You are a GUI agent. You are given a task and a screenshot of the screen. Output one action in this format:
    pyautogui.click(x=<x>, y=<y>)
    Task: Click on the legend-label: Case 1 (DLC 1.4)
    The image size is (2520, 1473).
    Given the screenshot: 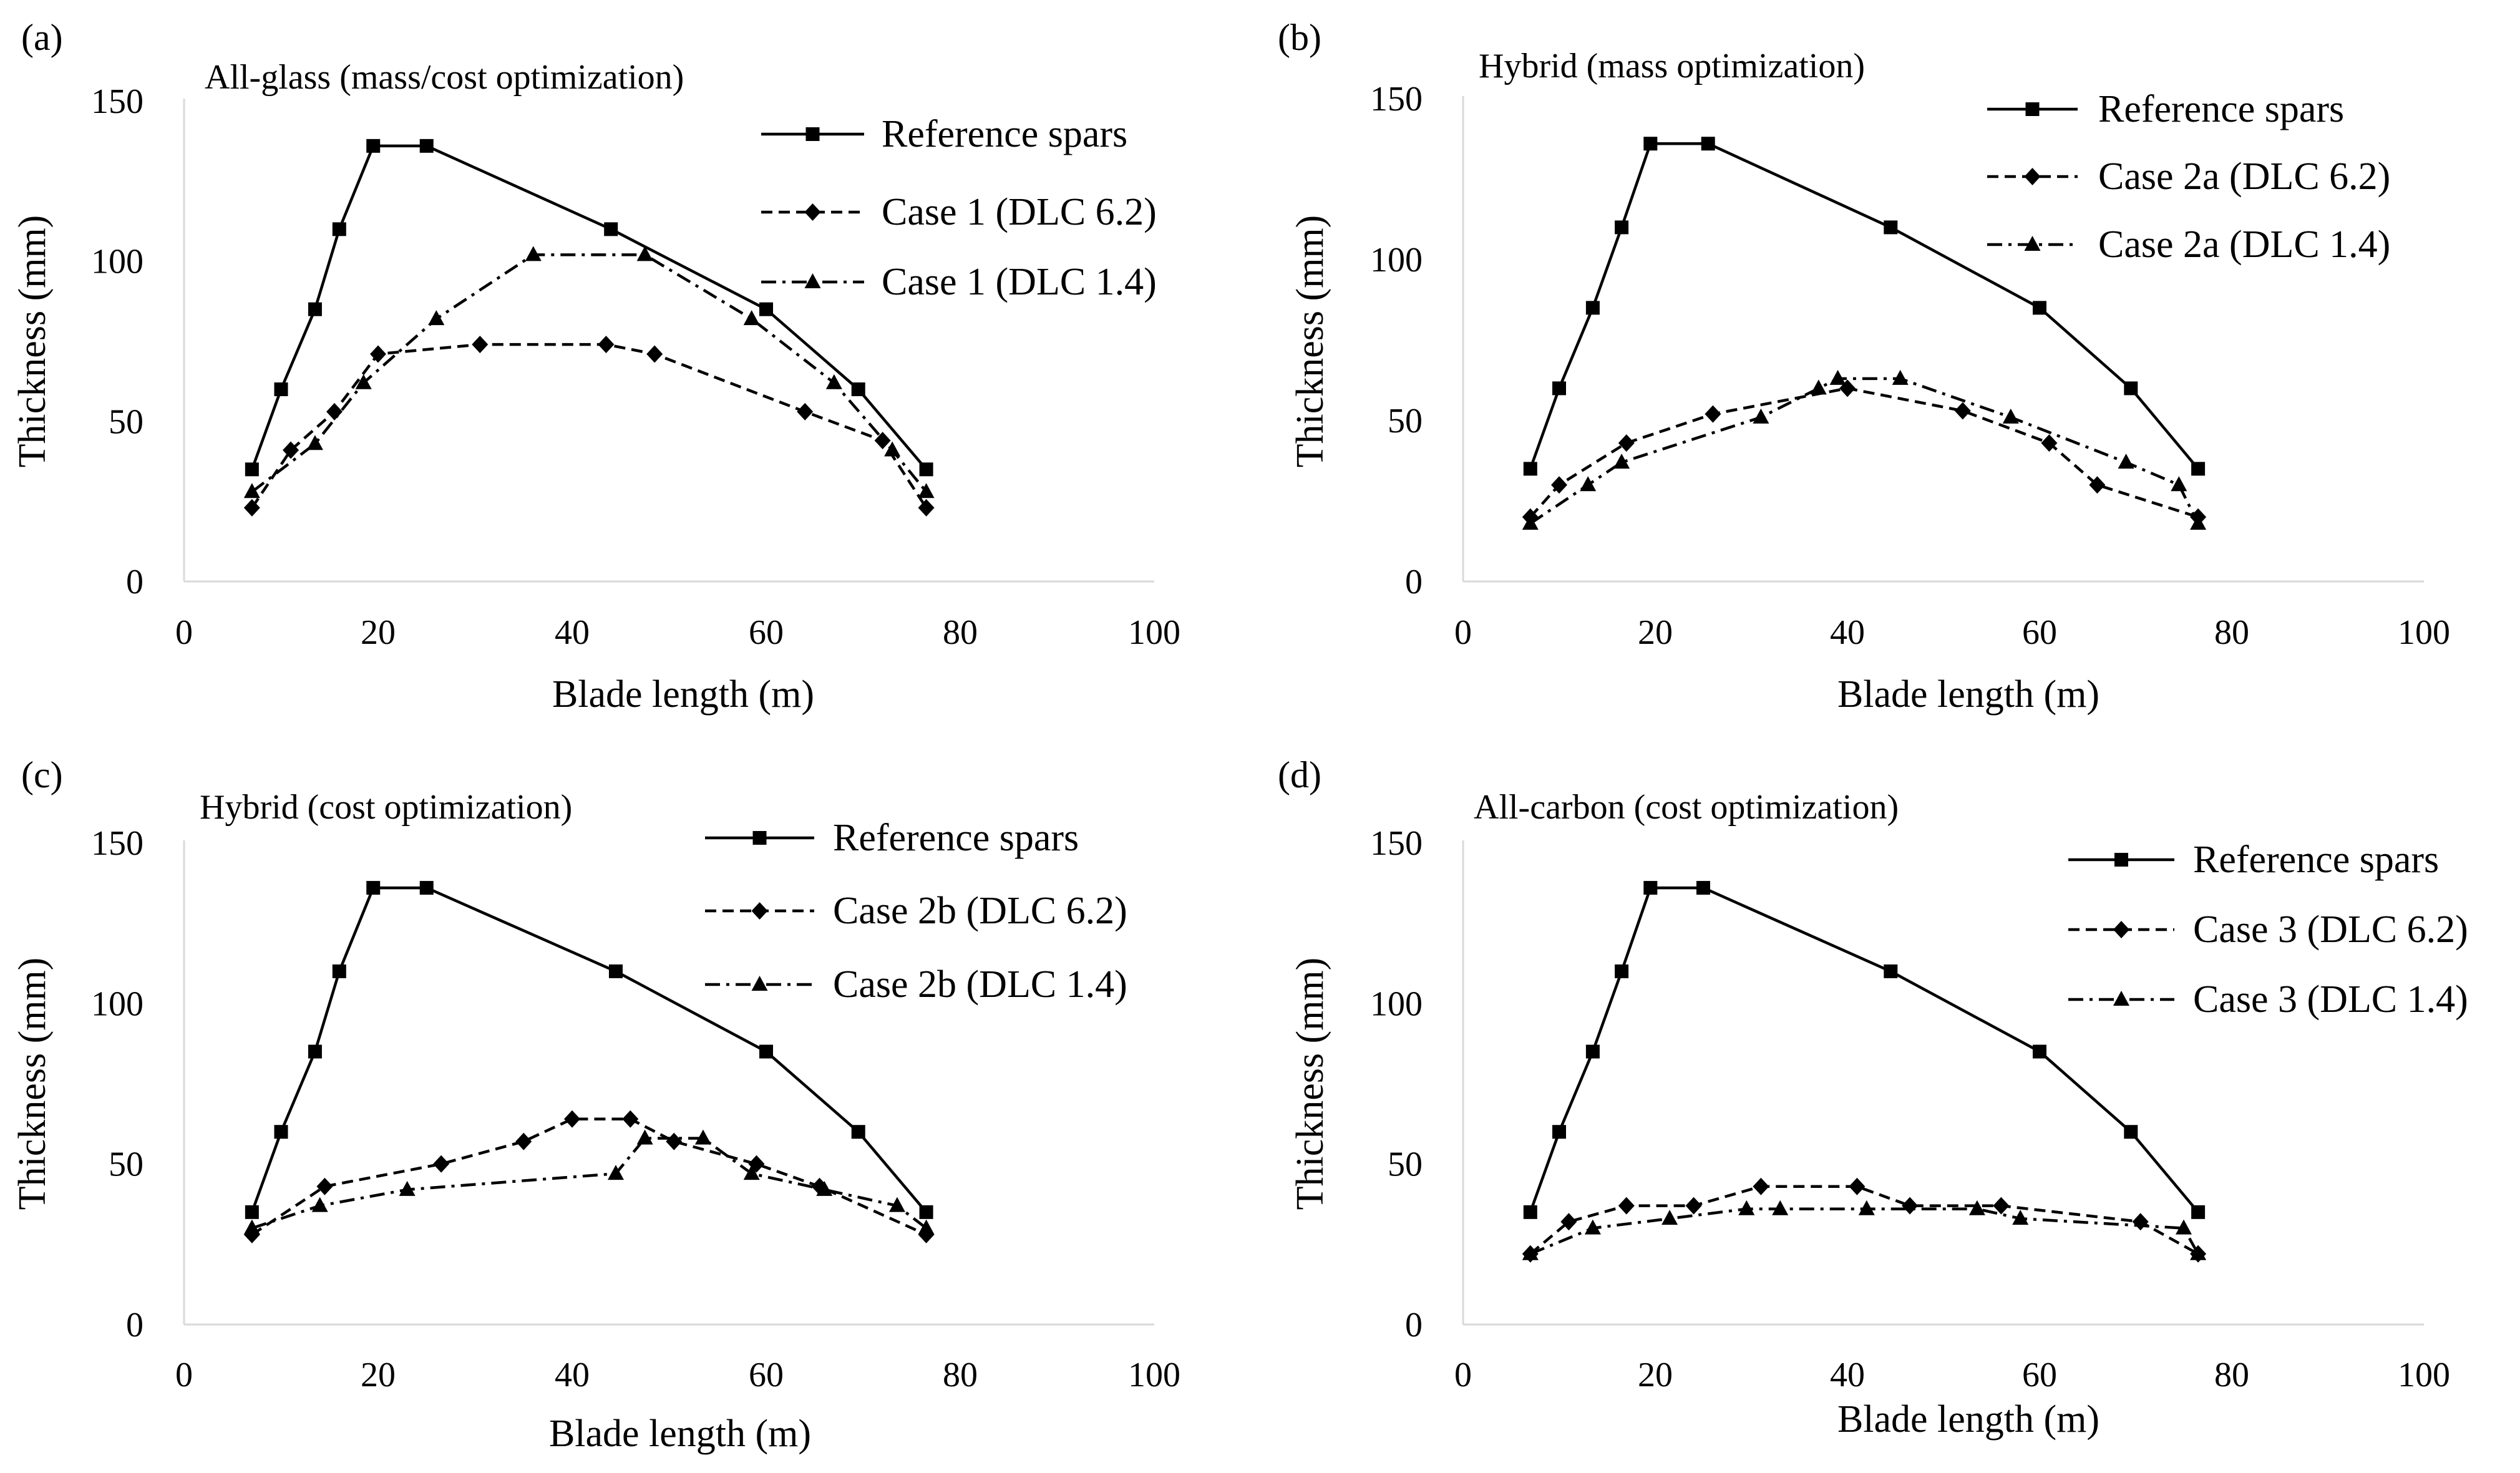 What is the action you would take?
    pyautogui.click(x=1019, y=282)
    